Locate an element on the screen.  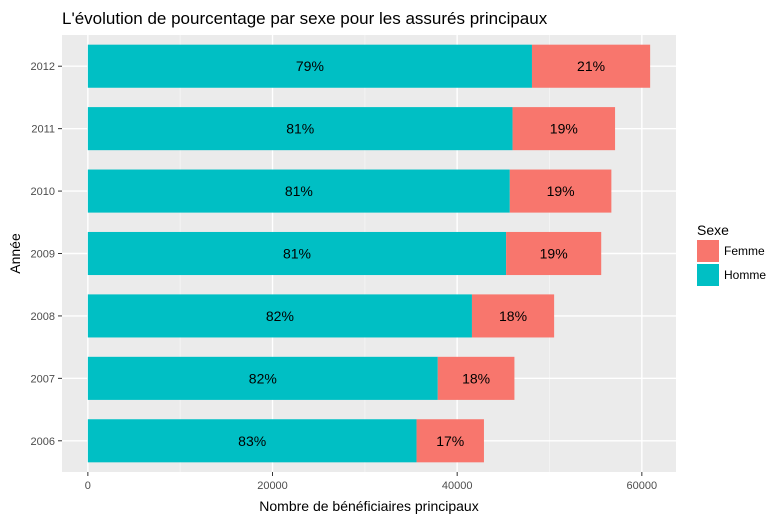
bar-label-femme-2012: 21% is located at coordinates (591, 66).